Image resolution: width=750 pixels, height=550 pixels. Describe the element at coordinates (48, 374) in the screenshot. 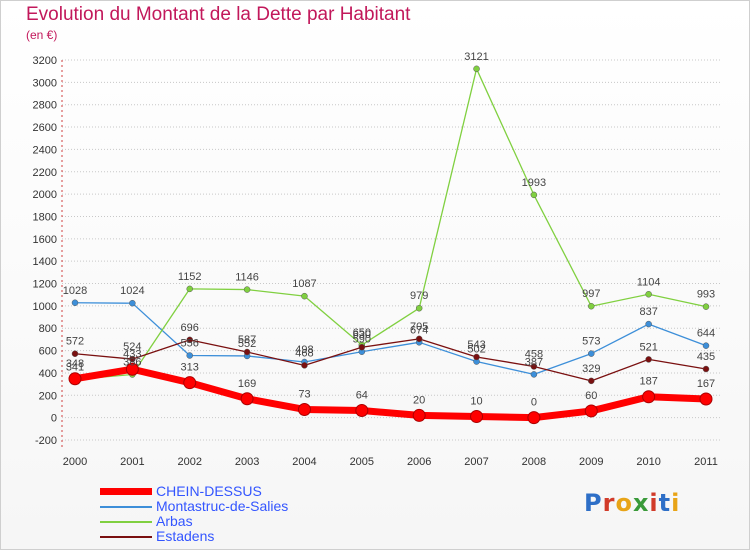

I see `y-tick-label: 400` at that location.